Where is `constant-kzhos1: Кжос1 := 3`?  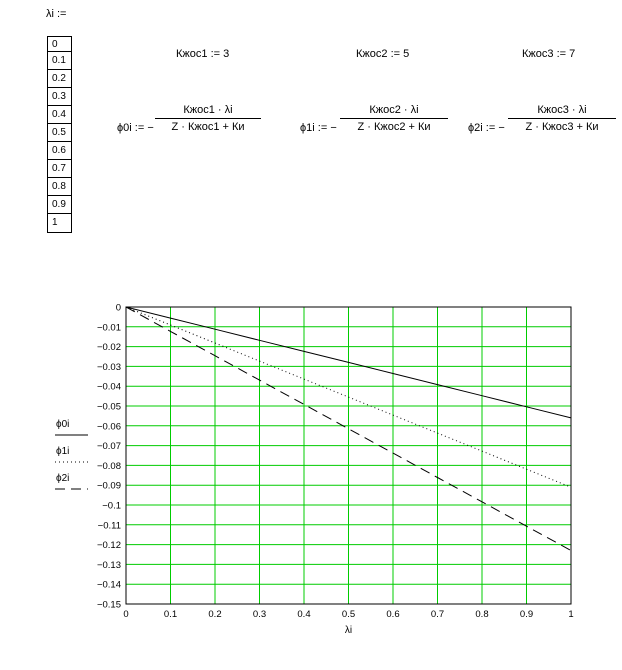 constant-kzhos1: Кжос1 := 3 is located at coordinates (202, 54).